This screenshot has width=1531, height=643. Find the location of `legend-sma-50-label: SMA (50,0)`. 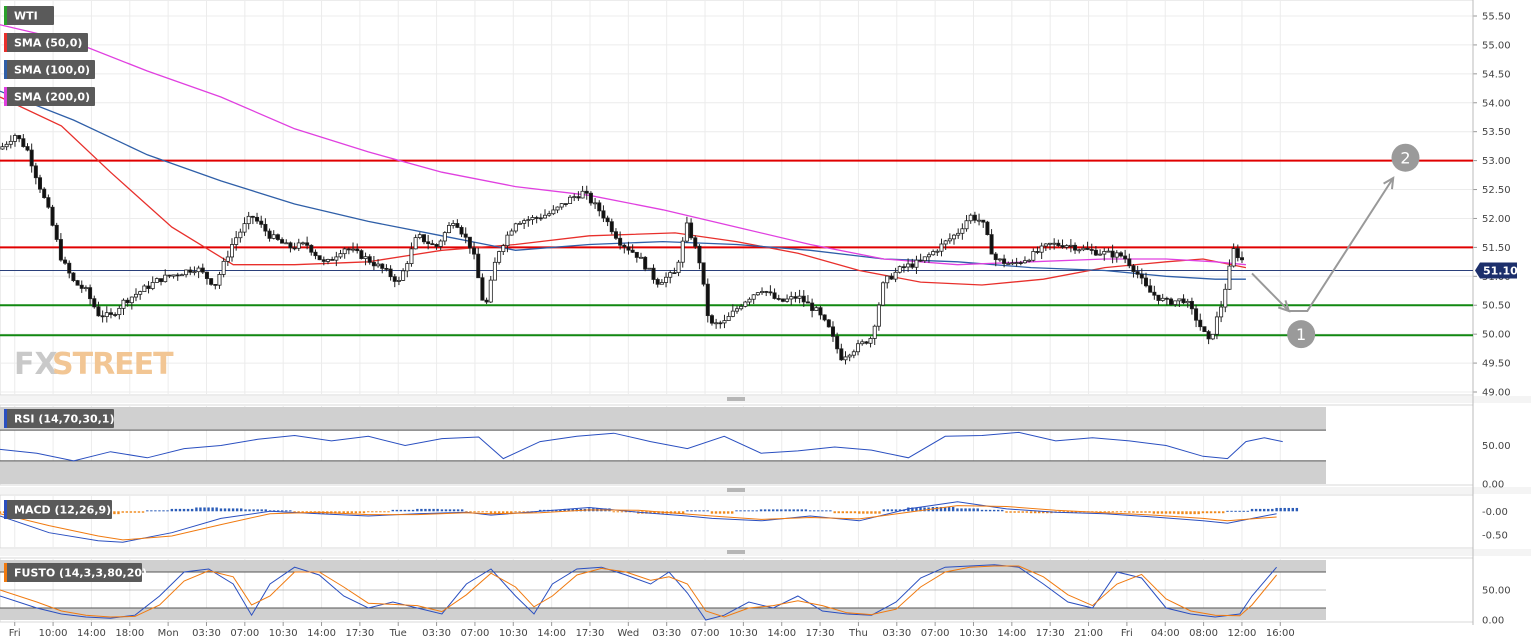

legend-sma-50-label: SMA (50,0) is located at coordinates (48, 43).